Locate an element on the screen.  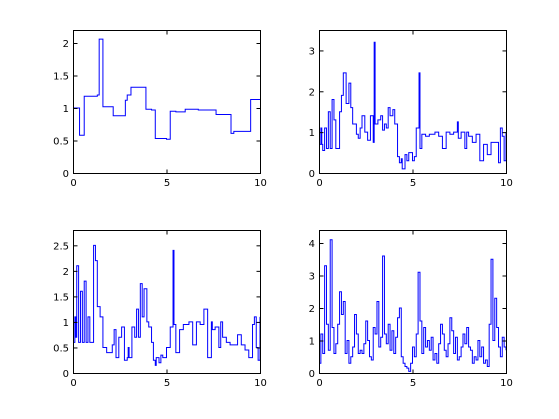
y-tick-label: 2.5 is located at coordinates (61, 246).